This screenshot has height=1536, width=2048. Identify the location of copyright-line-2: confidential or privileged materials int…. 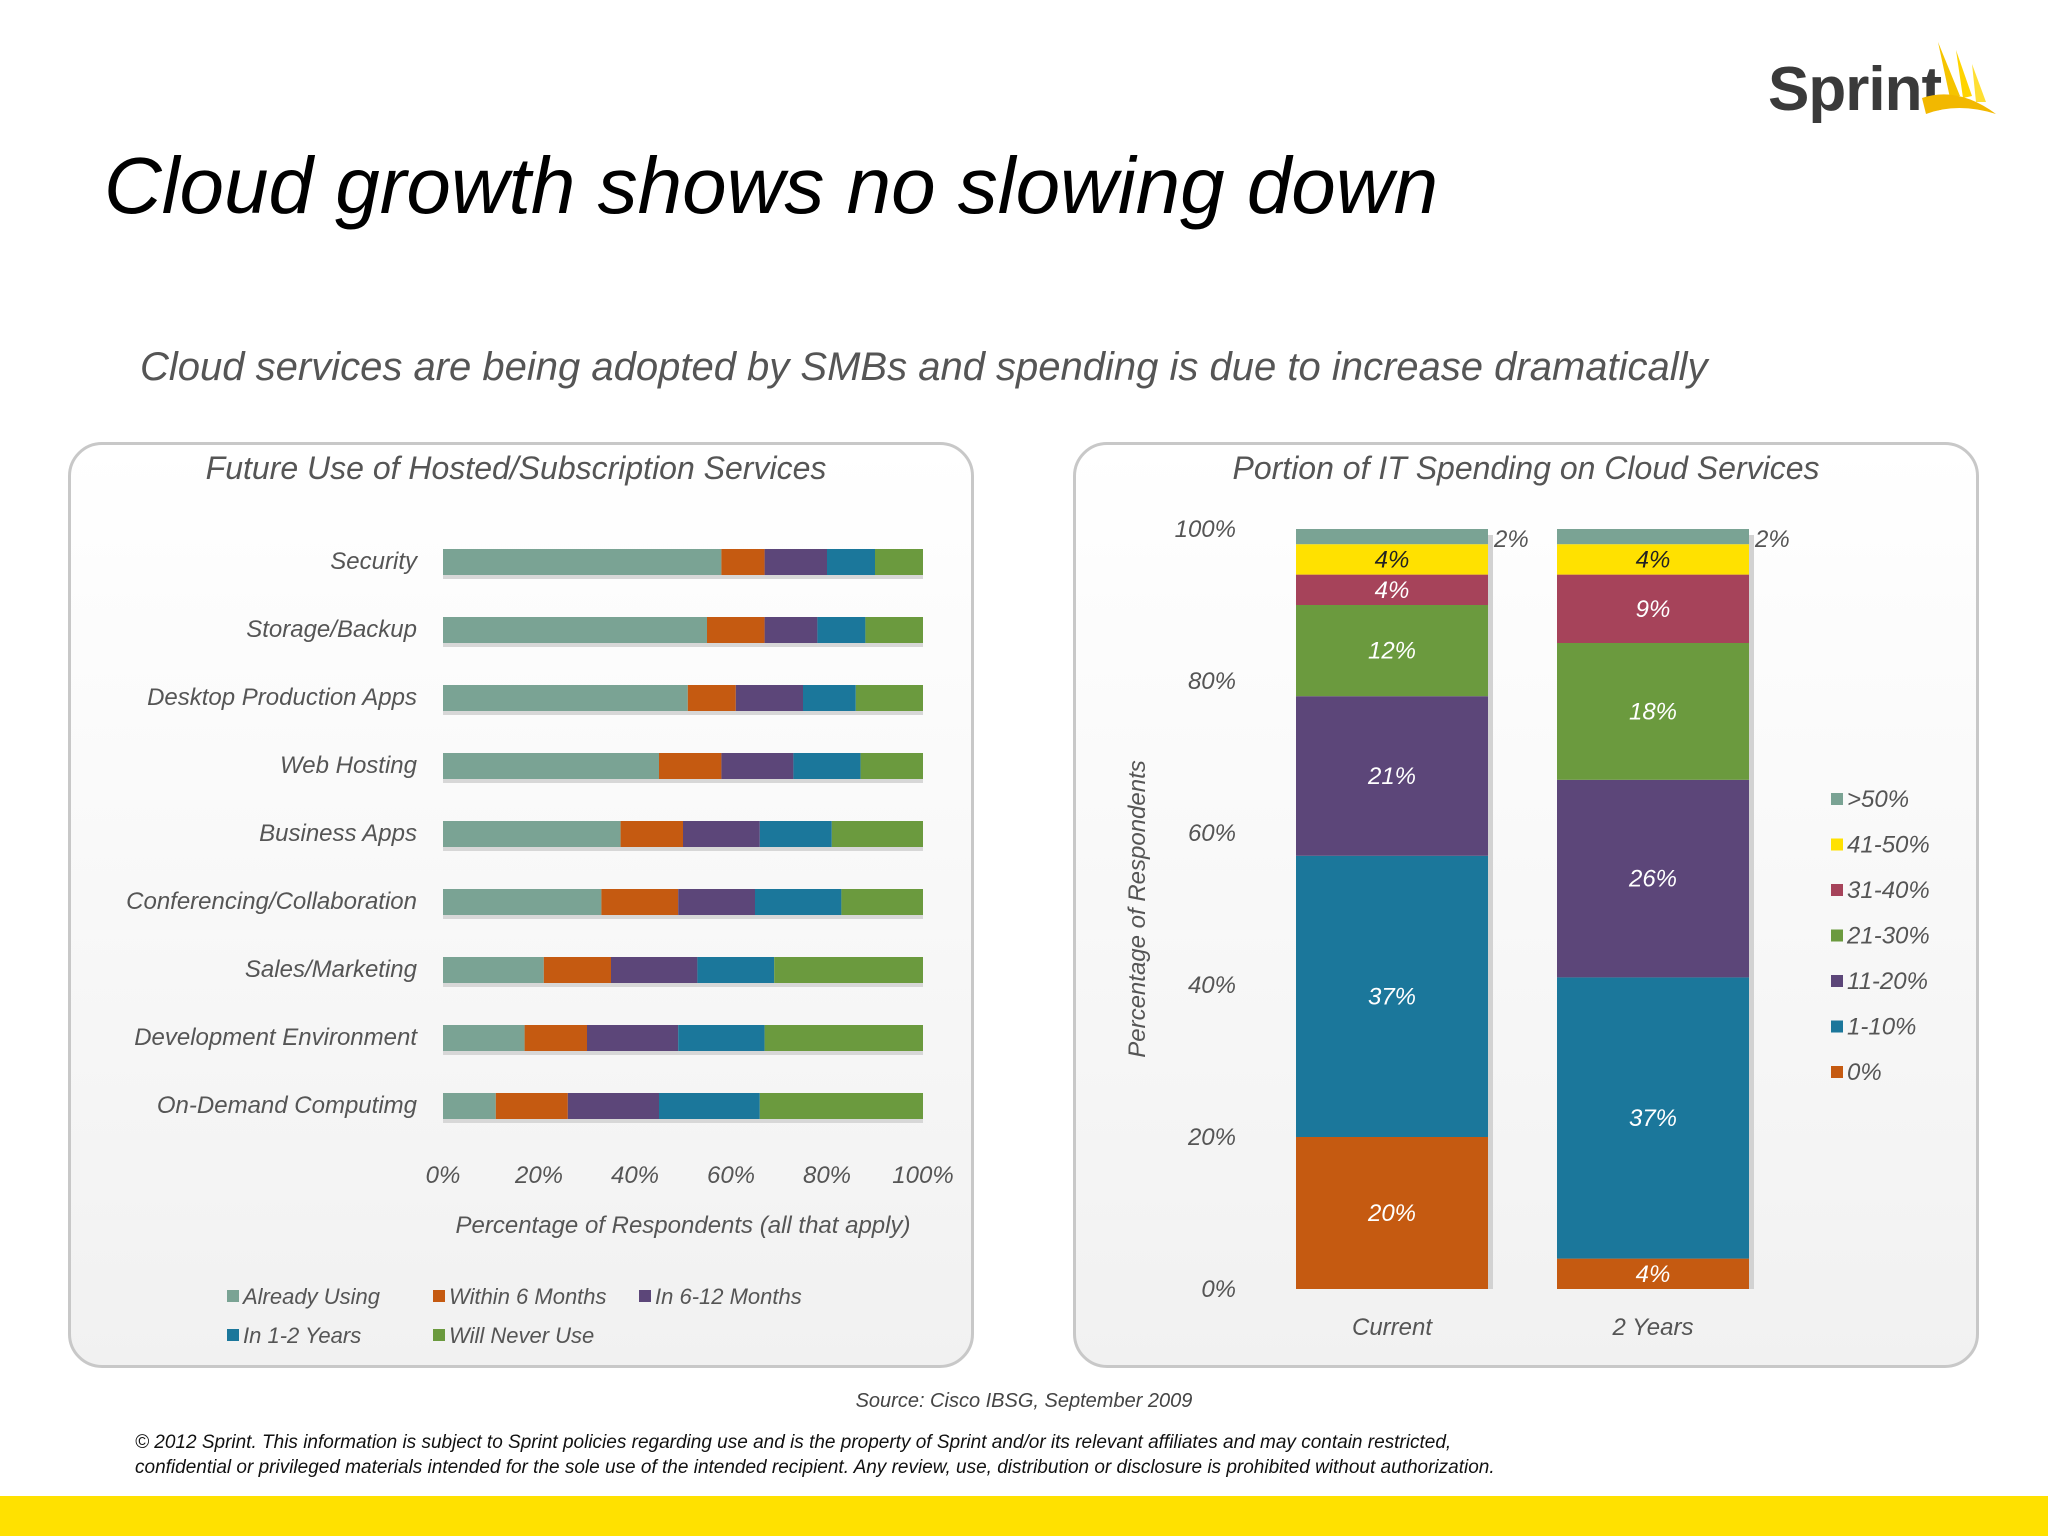
(815, 1467).